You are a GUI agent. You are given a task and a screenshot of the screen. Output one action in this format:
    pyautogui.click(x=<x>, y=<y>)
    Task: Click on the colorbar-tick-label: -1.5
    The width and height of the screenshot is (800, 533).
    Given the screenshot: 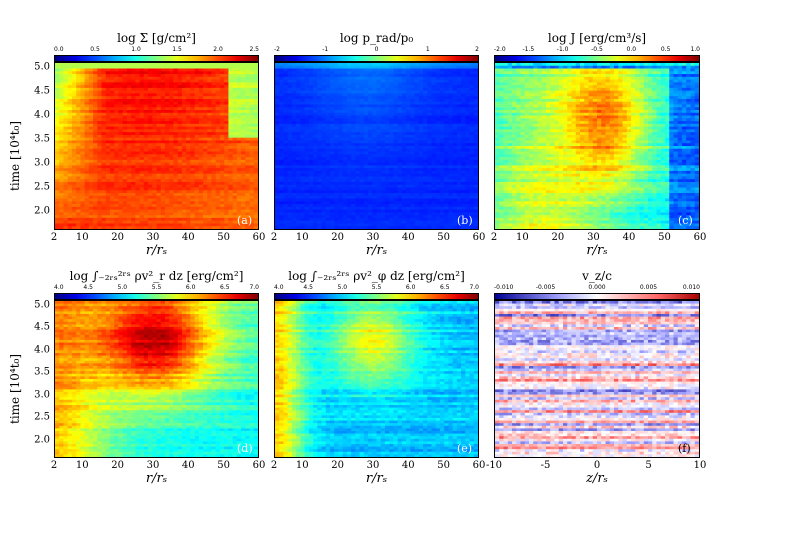 What is the action you would take?
    pyautogui.click(x=528, y=49)
    